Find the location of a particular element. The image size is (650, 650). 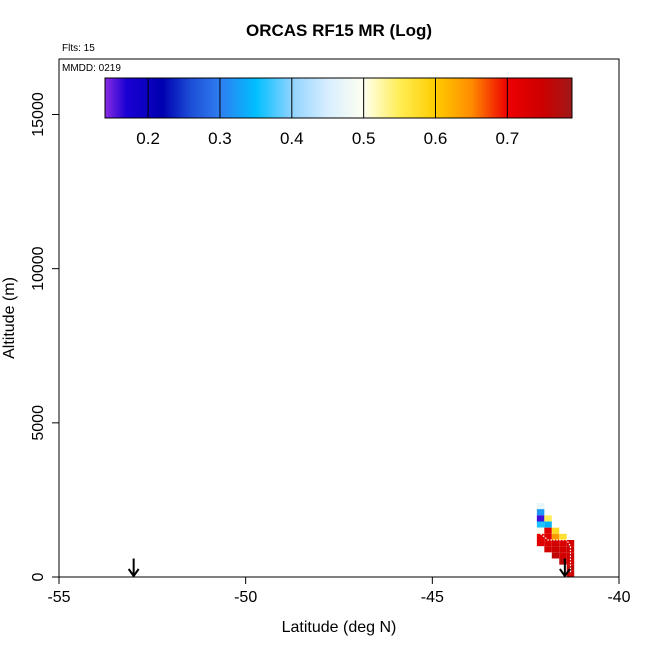

date-note: MMDD: 0219 is located at coordinates (91, 68).